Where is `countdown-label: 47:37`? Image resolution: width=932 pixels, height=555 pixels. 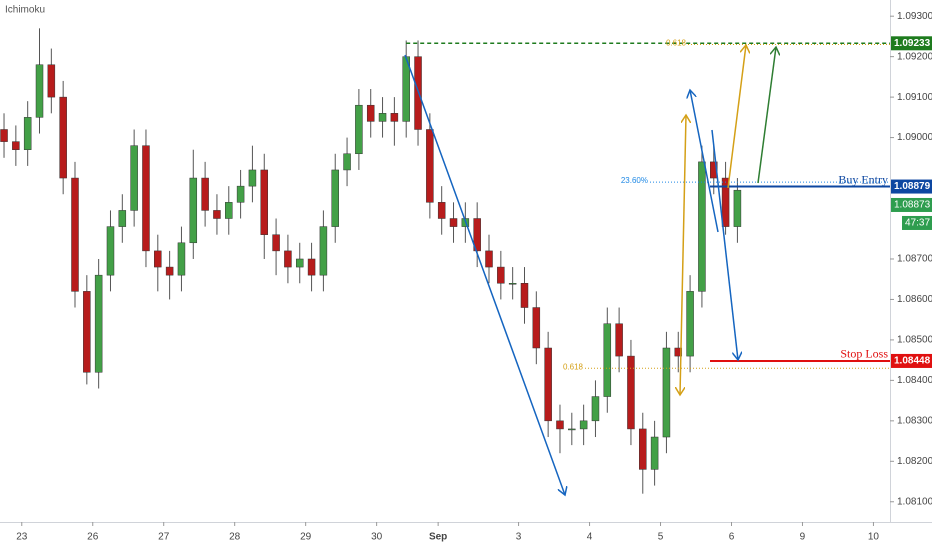
countdown-label: 47:37 is located at coordinates (917, 223).